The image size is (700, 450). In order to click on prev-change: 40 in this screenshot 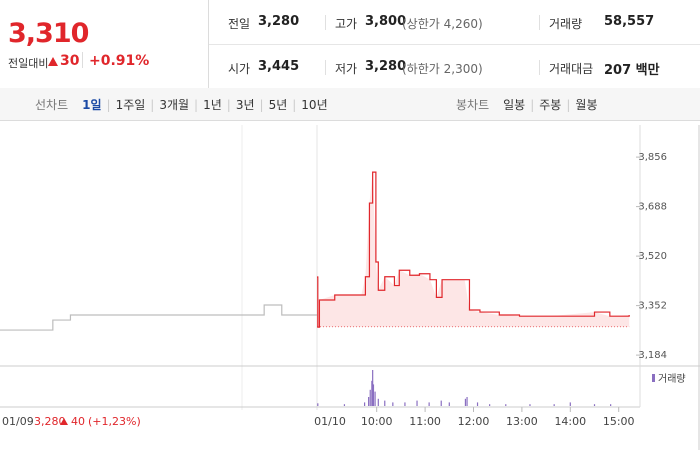, I will do `click(78, 421)`.